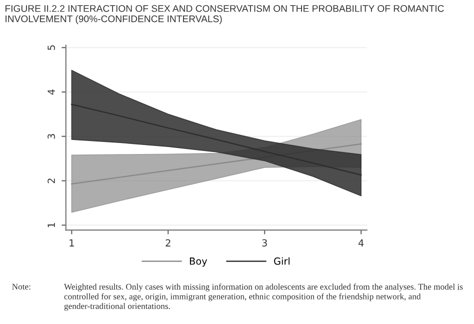  Describe the element at coordinates (263, 297) in the screenshot. I see `text: Weighted results. Only cases with missing information on adolescents are excluded from the analyses. The model is controlled for sex, age, origin, immigrant generation, ethnic composition of the friendship network, and gender-traditional orientations.` at that location.